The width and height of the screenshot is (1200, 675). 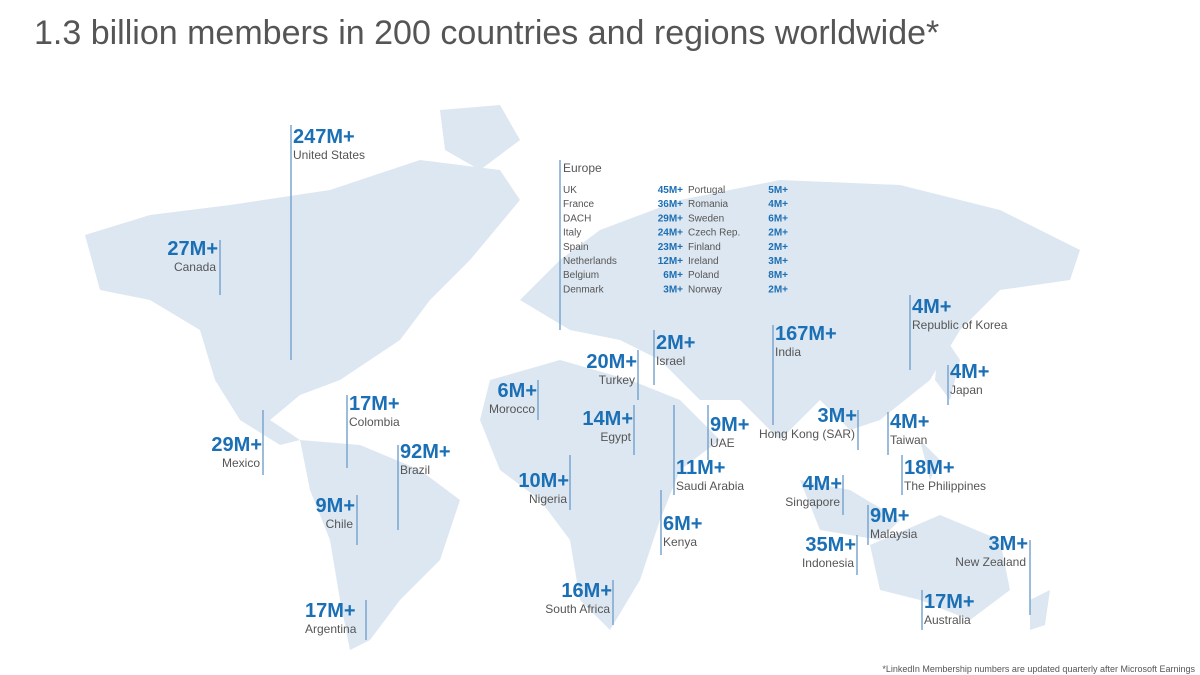 What do you see at coordinates (329, 155) in the screenshot?
I see `market-label: United States` at bounding box center [329, 155].